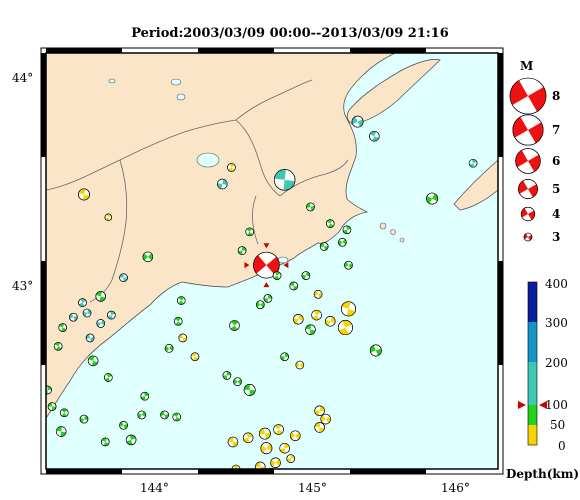  I want to click on lon-label-145: 145°, so click(312, 488).